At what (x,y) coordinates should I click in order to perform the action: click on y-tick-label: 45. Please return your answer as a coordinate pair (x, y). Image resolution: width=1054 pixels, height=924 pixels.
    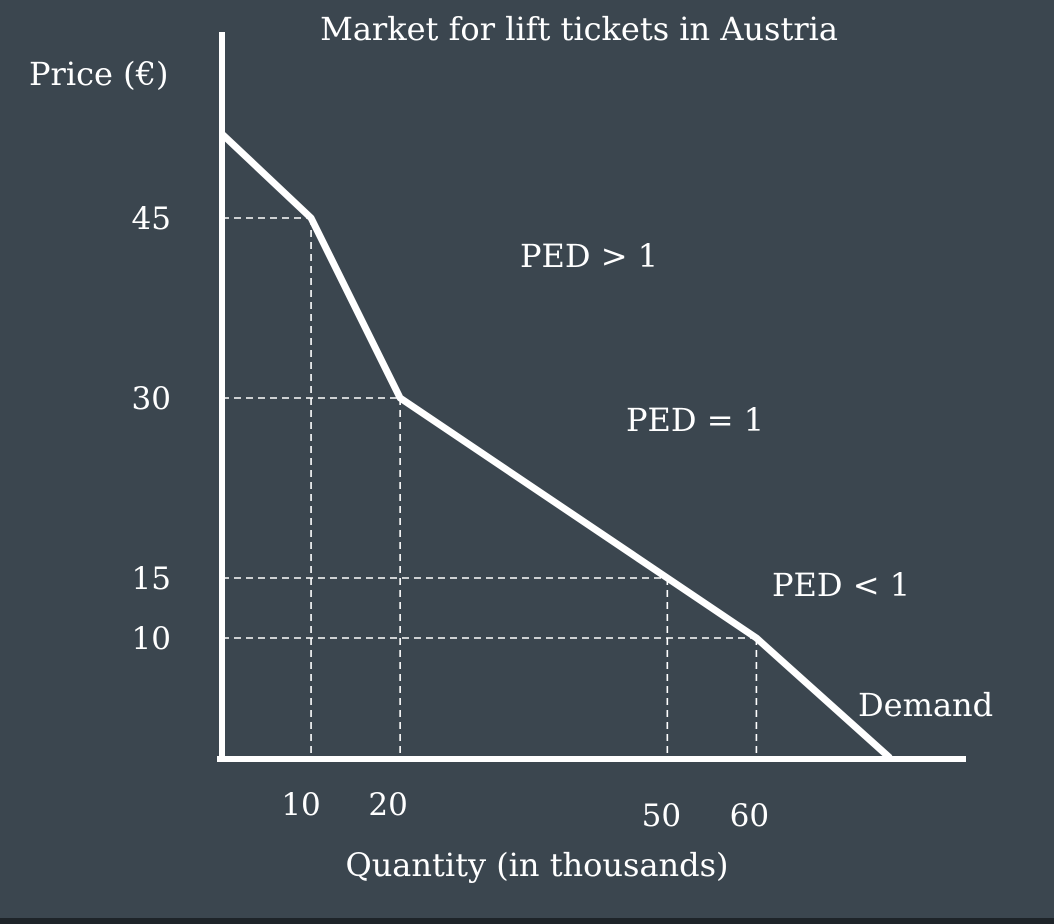
    Looking at the image, I should click on (151, 219).